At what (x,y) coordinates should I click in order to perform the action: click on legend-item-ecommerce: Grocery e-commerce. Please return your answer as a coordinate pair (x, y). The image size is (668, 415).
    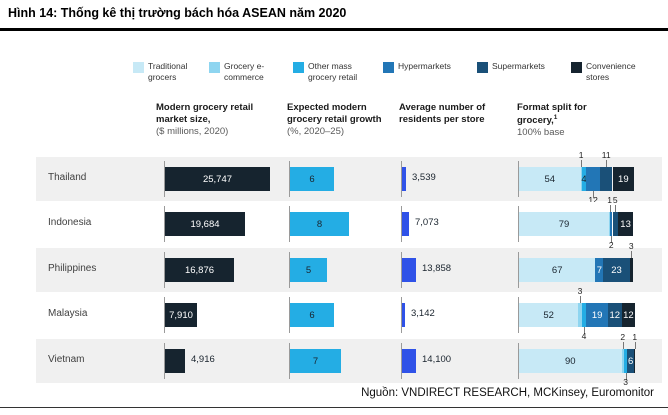
    Looking at the image, I should click on (244, 72).